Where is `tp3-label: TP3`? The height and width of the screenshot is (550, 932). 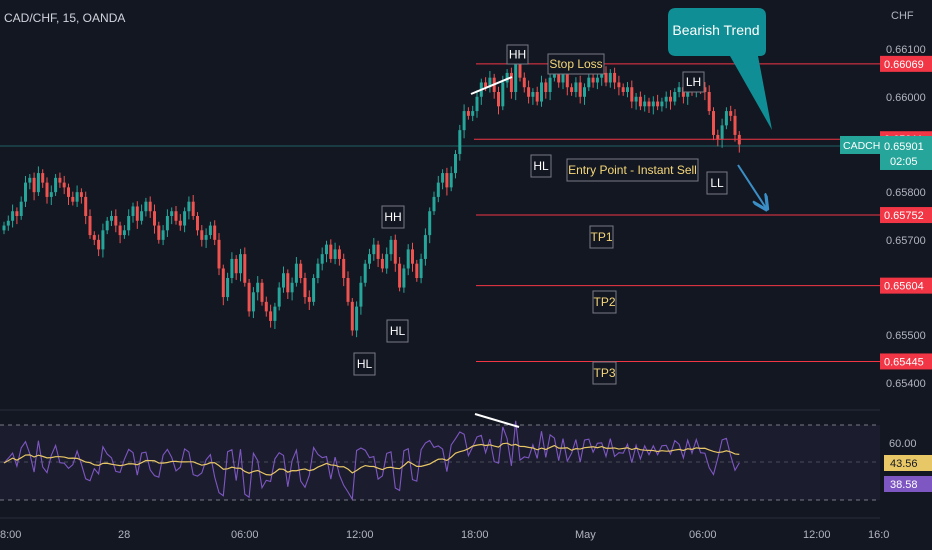 tp3-label: TP3 is located at coordinates (604, 373).